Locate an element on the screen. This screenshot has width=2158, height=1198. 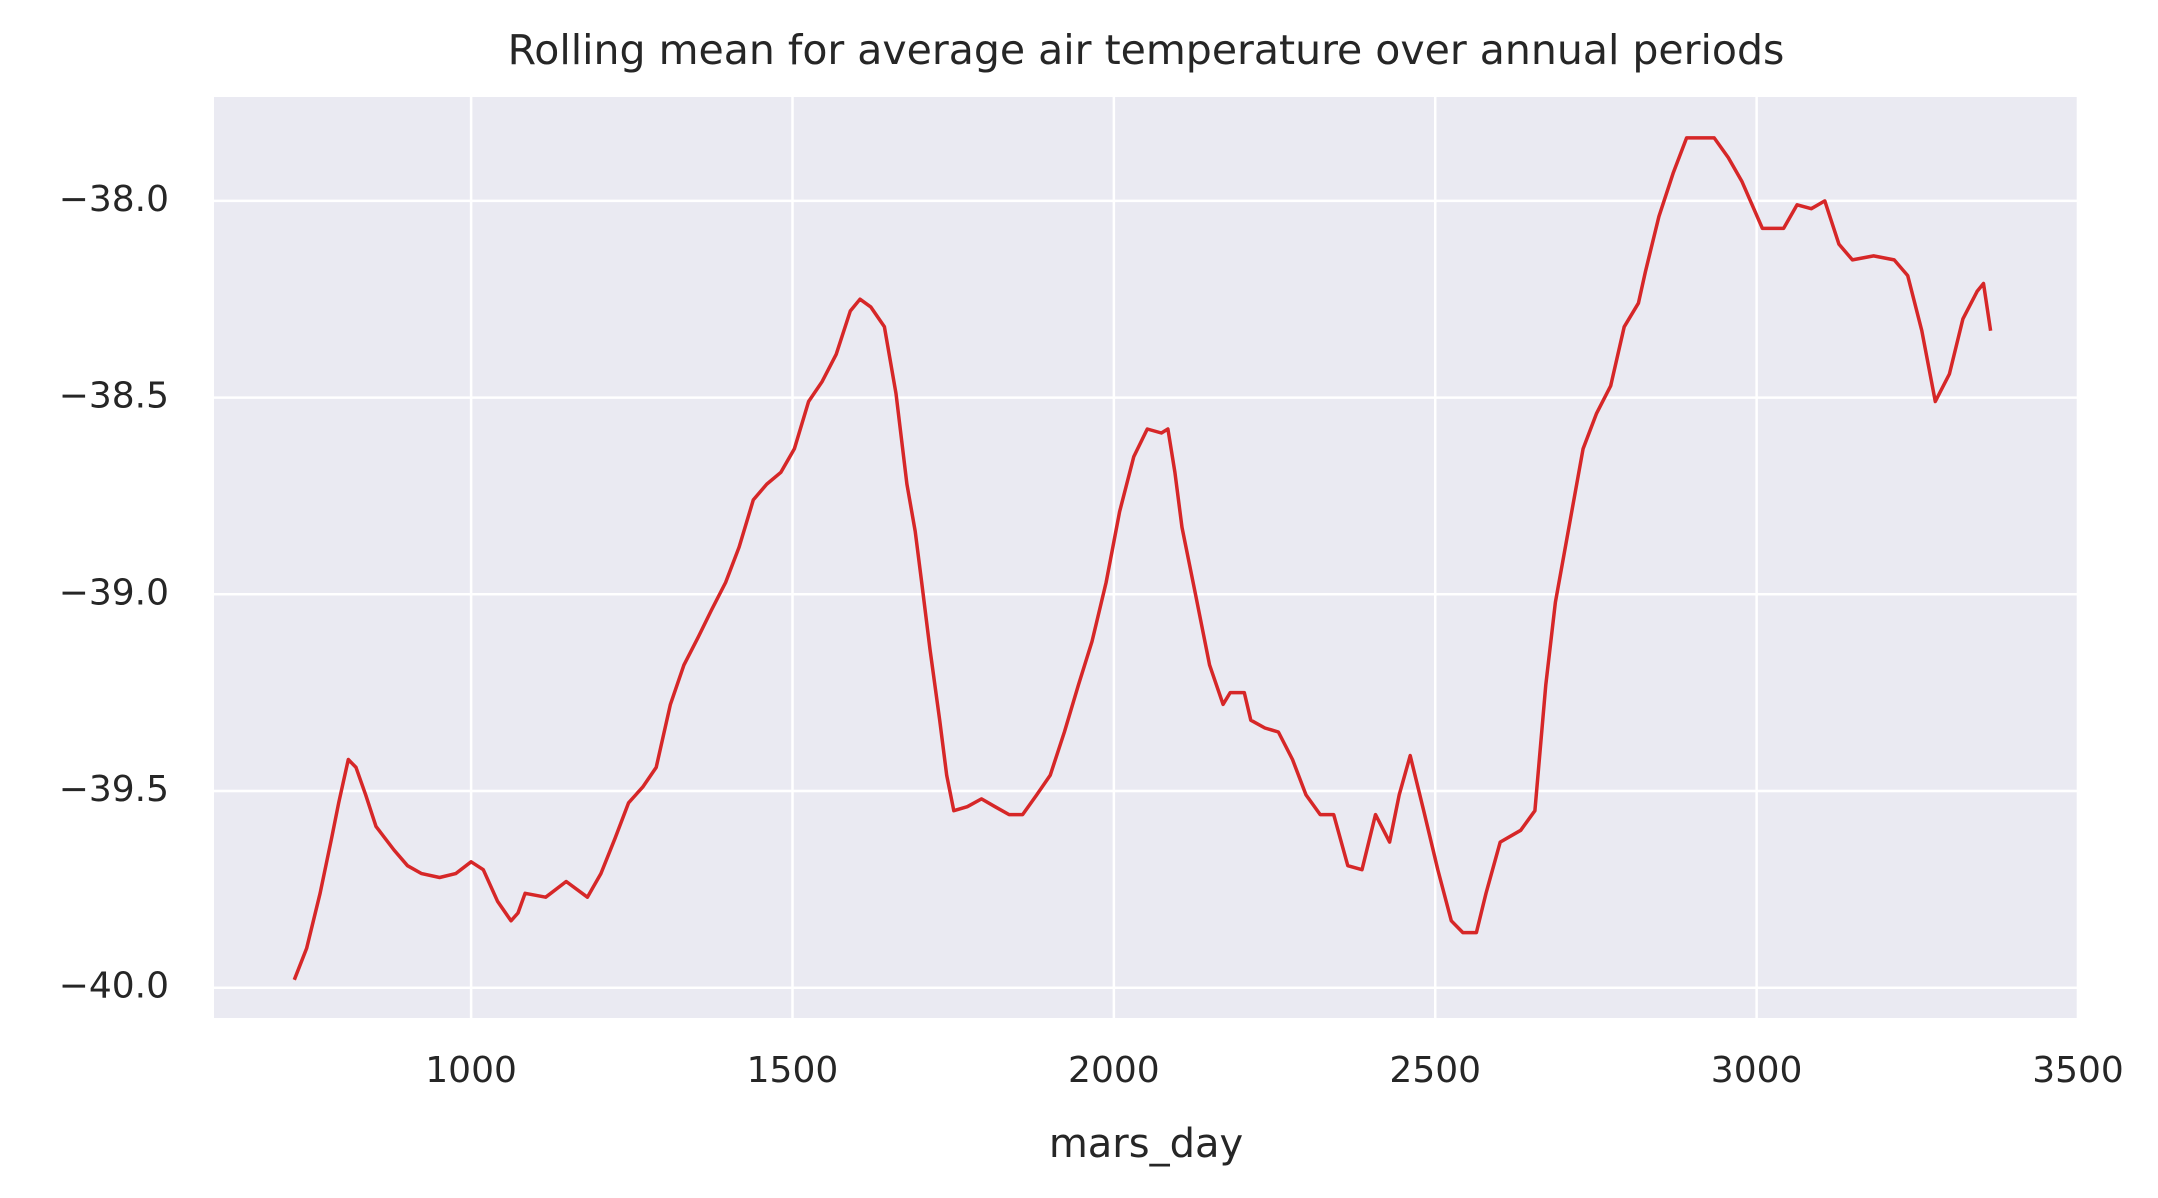
x-tick-label: 2500 is located at coordinates (1435, 1070).